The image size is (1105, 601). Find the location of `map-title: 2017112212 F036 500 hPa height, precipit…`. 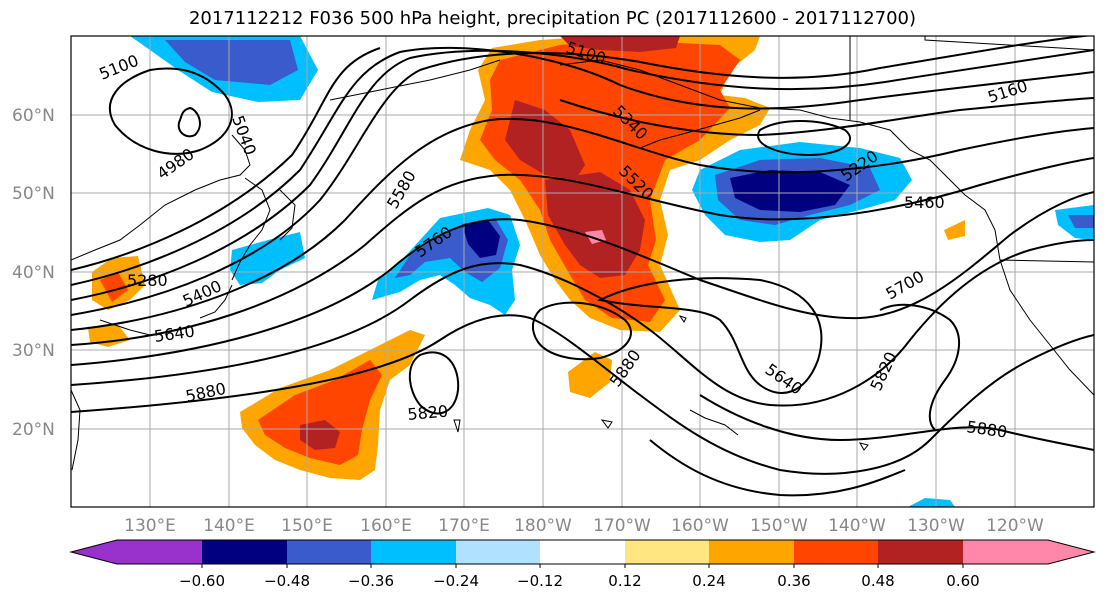

map-title: 2017112212 F036 500 hPa height, precipit… is located at coordinates (552, 18).